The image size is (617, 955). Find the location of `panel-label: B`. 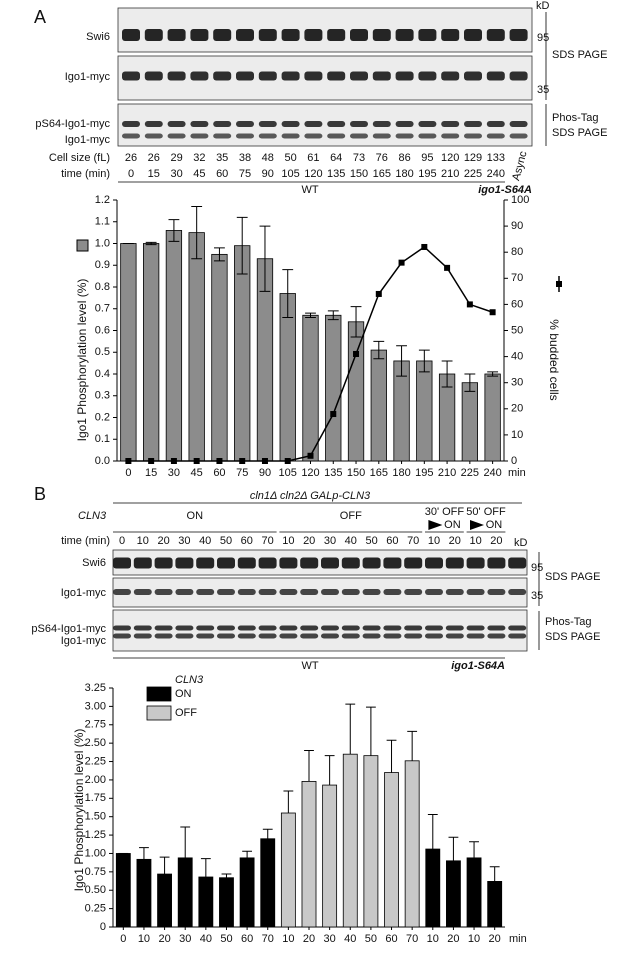

panel-label: B is located at coordinates (40, 494).